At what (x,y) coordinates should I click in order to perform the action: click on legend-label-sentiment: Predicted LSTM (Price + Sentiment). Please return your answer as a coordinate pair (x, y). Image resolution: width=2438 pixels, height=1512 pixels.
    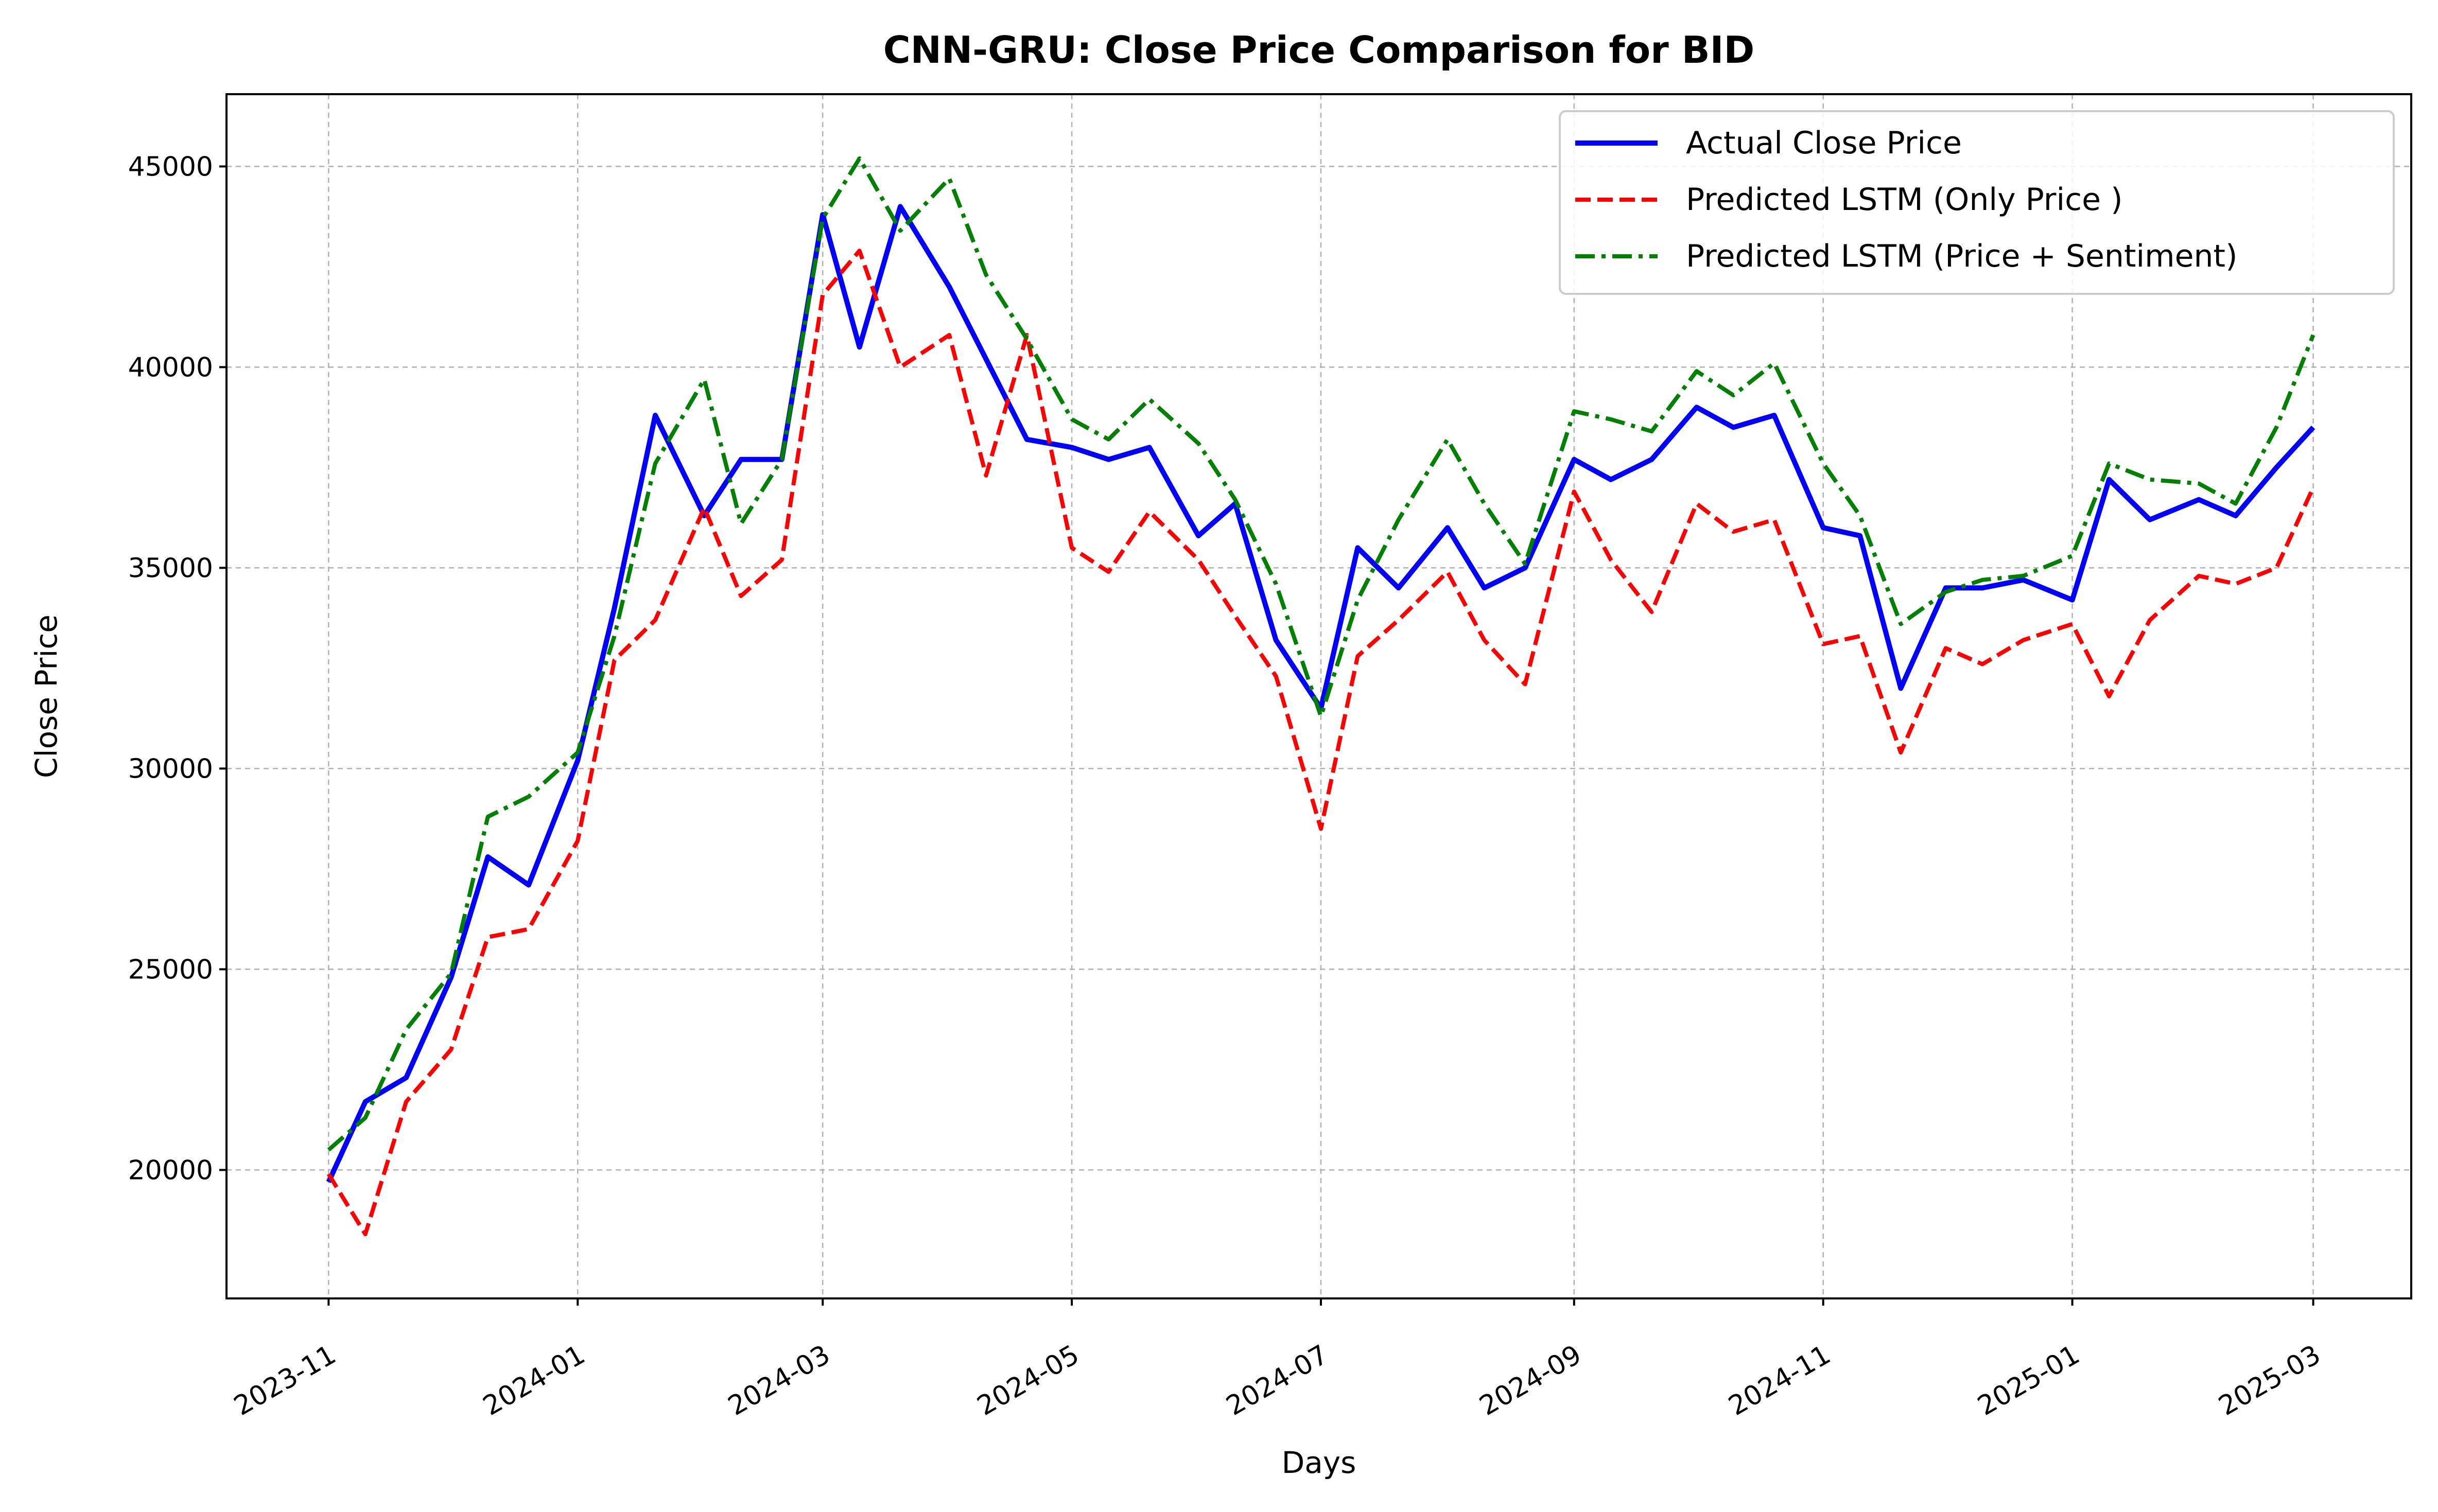
    Looking at the image, I should click on (1961, 256).